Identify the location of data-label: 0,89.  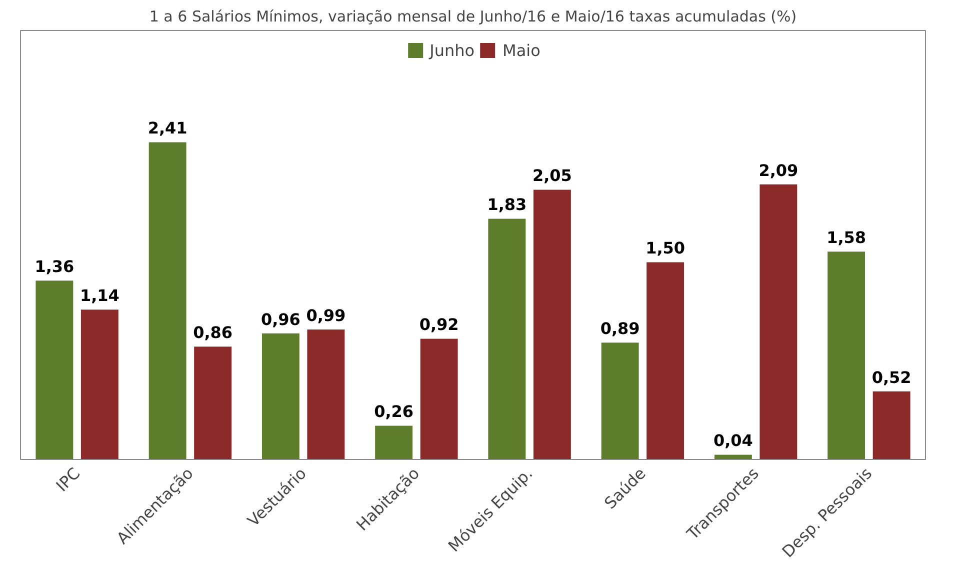
(620, 328).